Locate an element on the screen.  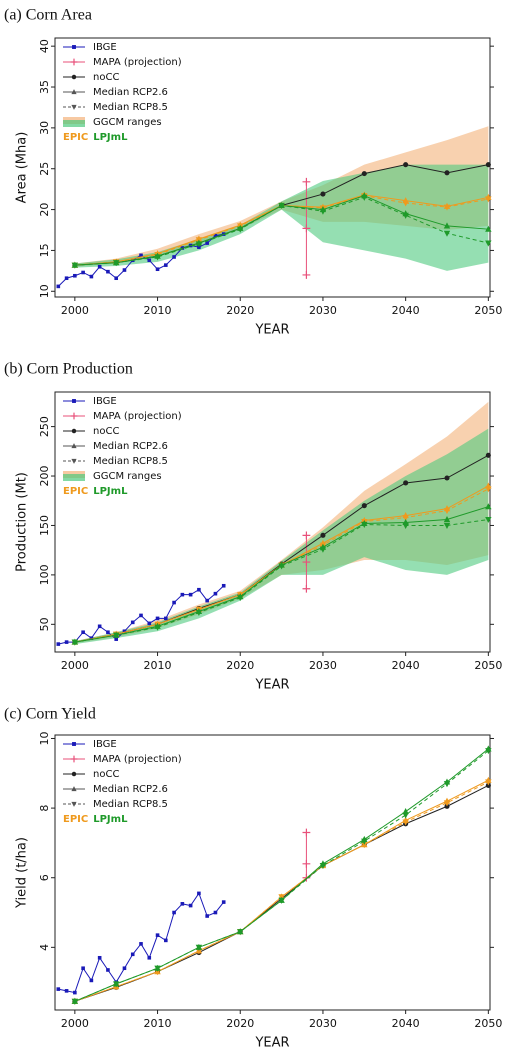
y-tick-label: 50 is located at coordinates (44, 624).